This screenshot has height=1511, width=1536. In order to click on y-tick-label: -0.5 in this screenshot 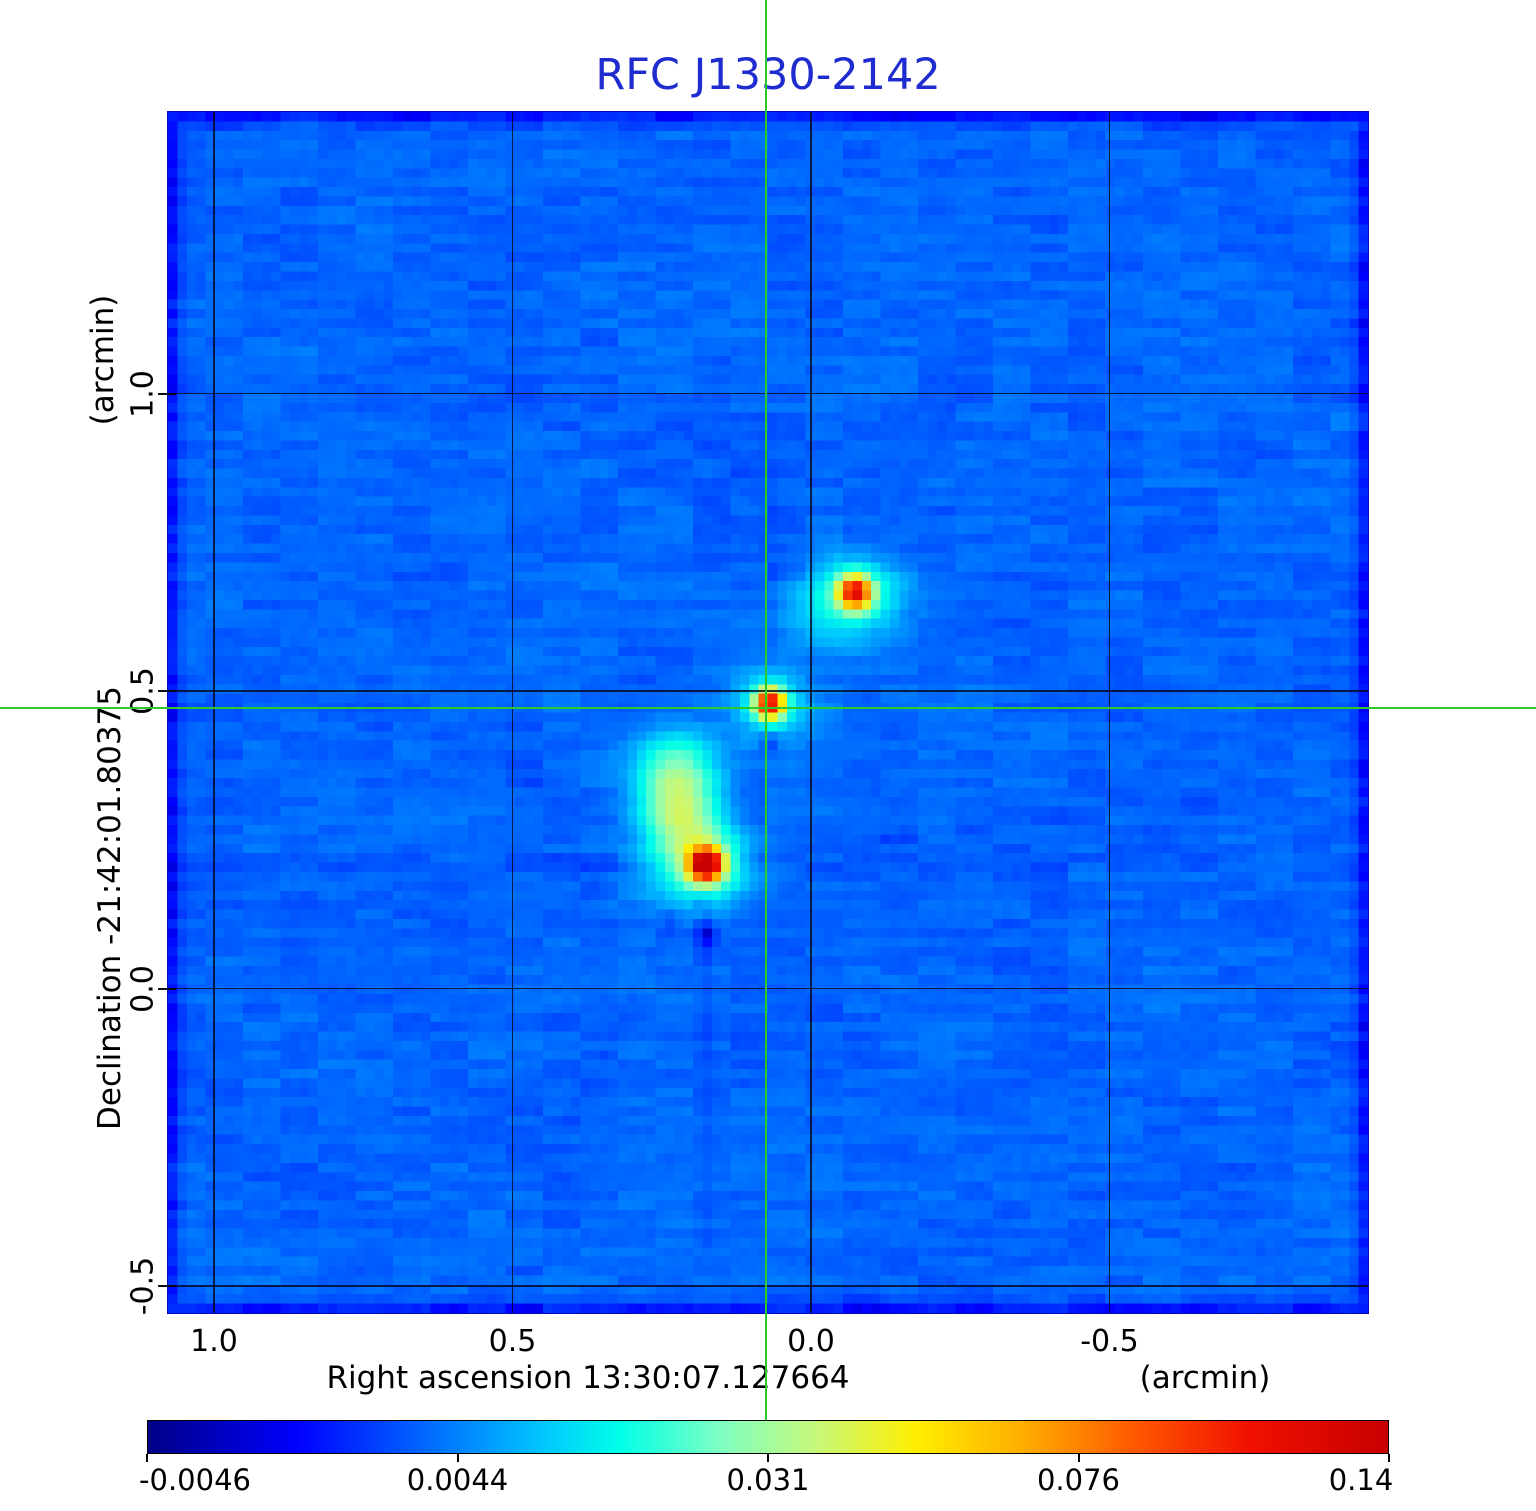, I will do `click(143, 1286)`.